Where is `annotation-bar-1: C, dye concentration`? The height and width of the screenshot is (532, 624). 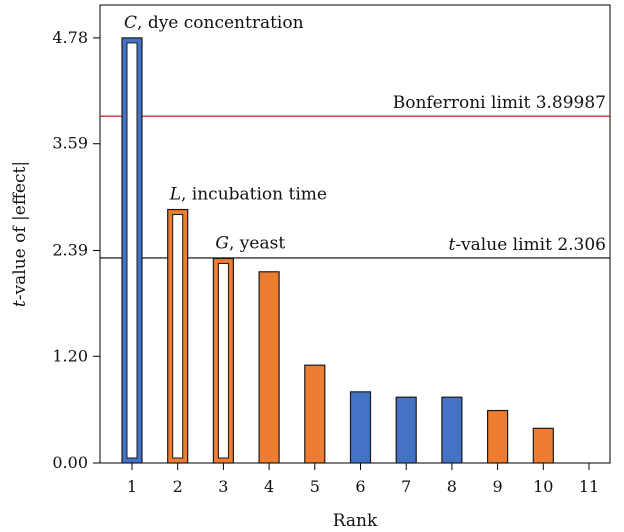 annotation-bar-1: C, dye concentration is located at coordinates (214, 23).